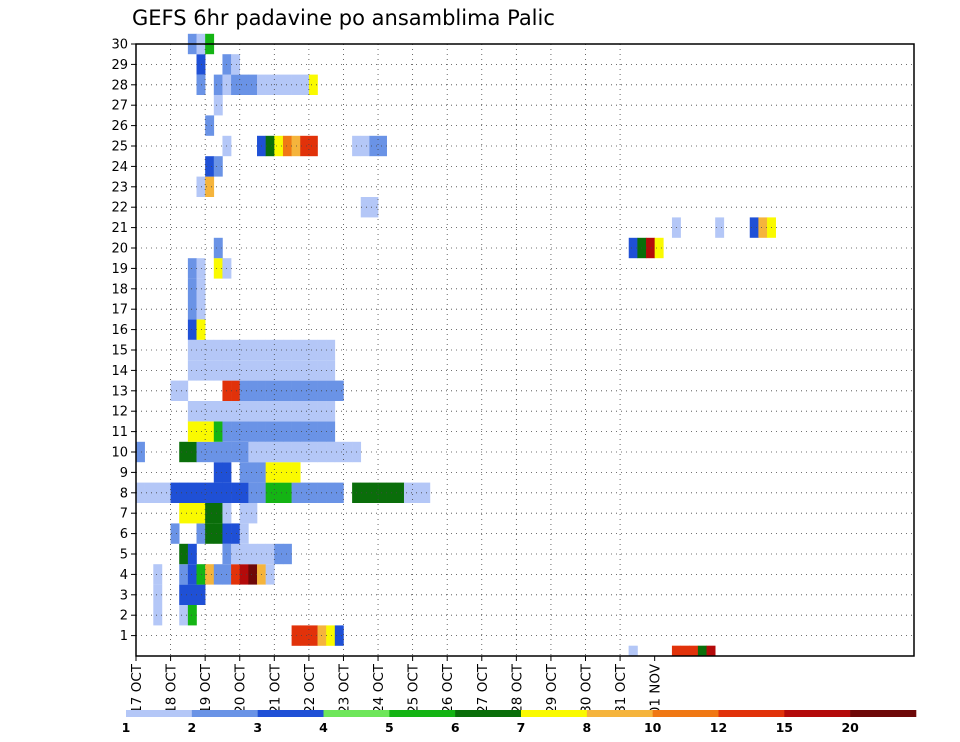 This screenshot has width=960, height=742. What do you see at coordinates (257, 727) in the screenshot?
I see `legend-label: 3` at bounding box center [257, 727].